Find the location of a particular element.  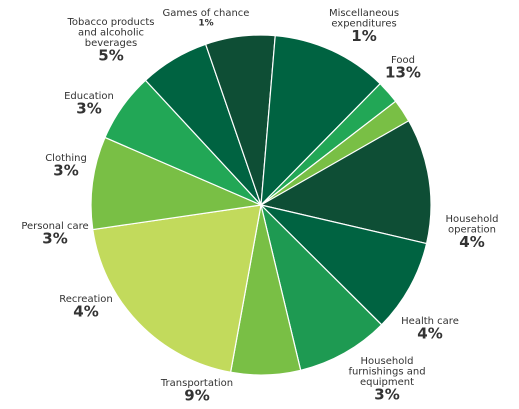

slice-label-text: Games of chance is located at coordinates (206, 13).